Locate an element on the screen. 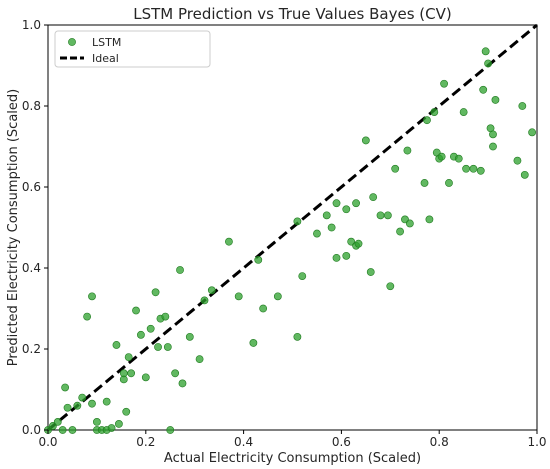 The image size is (550, 469). y-tick-label: 0.8 is located at coordinates (31, 106).